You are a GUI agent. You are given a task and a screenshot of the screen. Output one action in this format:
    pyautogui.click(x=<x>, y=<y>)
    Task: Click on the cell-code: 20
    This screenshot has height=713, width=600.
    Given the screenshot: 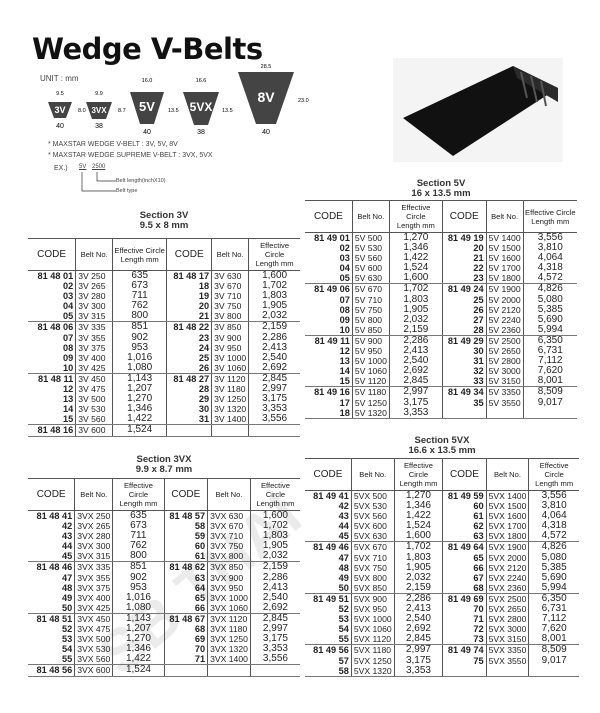 What is the action you would take?
    pyautogui.click(x=189, y=306)
    